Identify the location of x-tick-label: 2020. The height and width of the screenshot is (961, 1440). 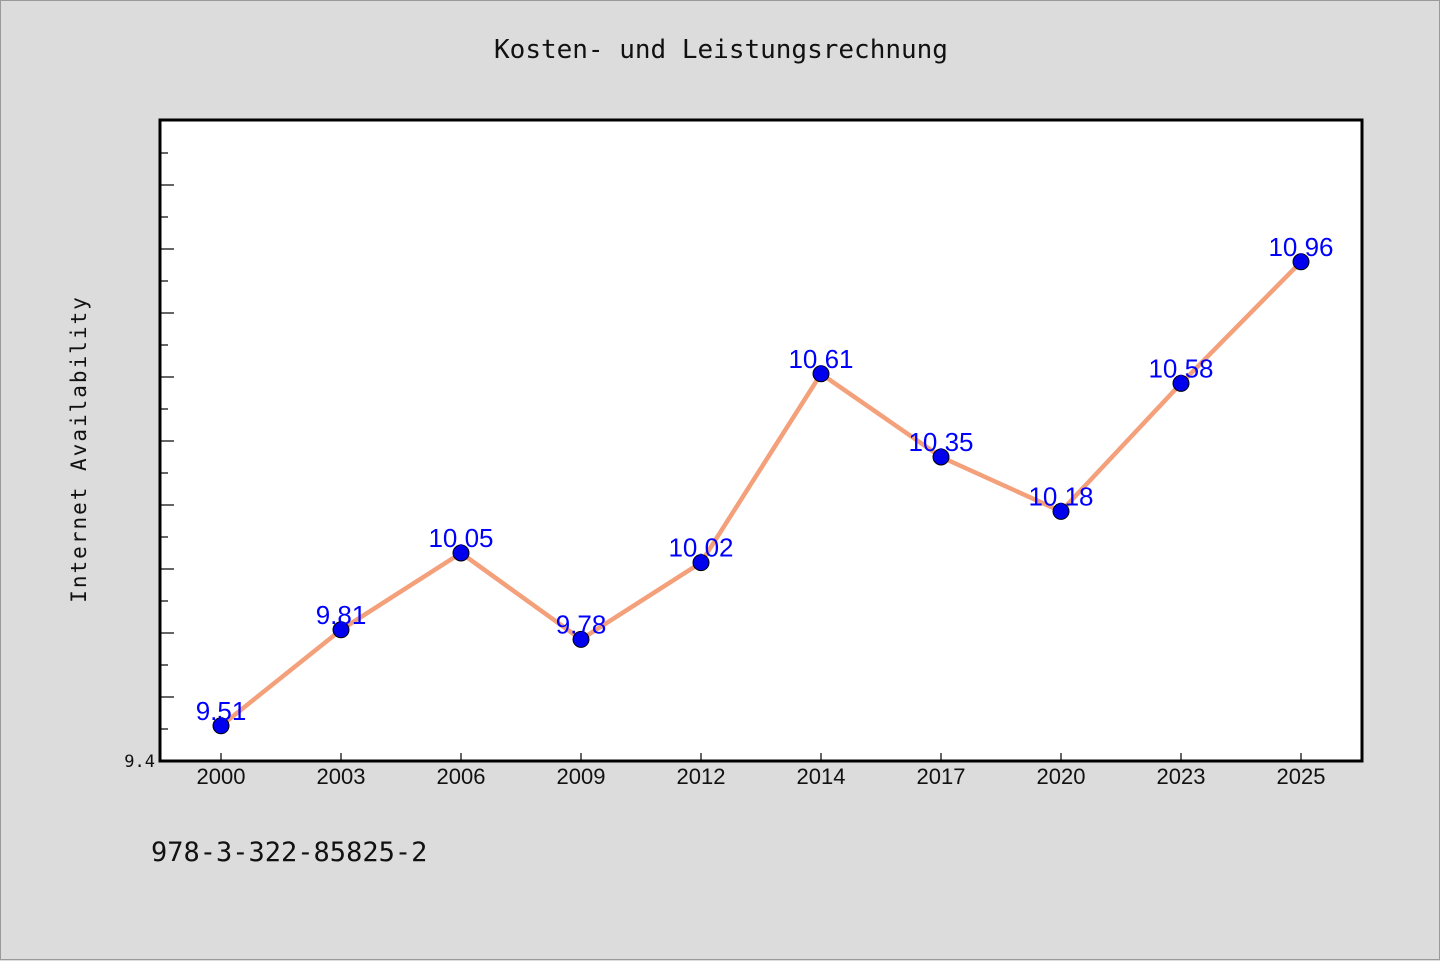
(1061, 776).